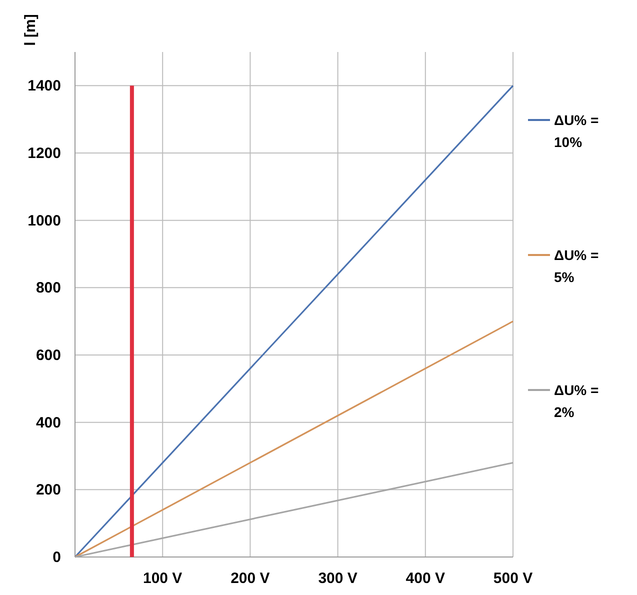 The image size is (637, 595). I want to click on y-tick-label: 200, so click(48, 490).